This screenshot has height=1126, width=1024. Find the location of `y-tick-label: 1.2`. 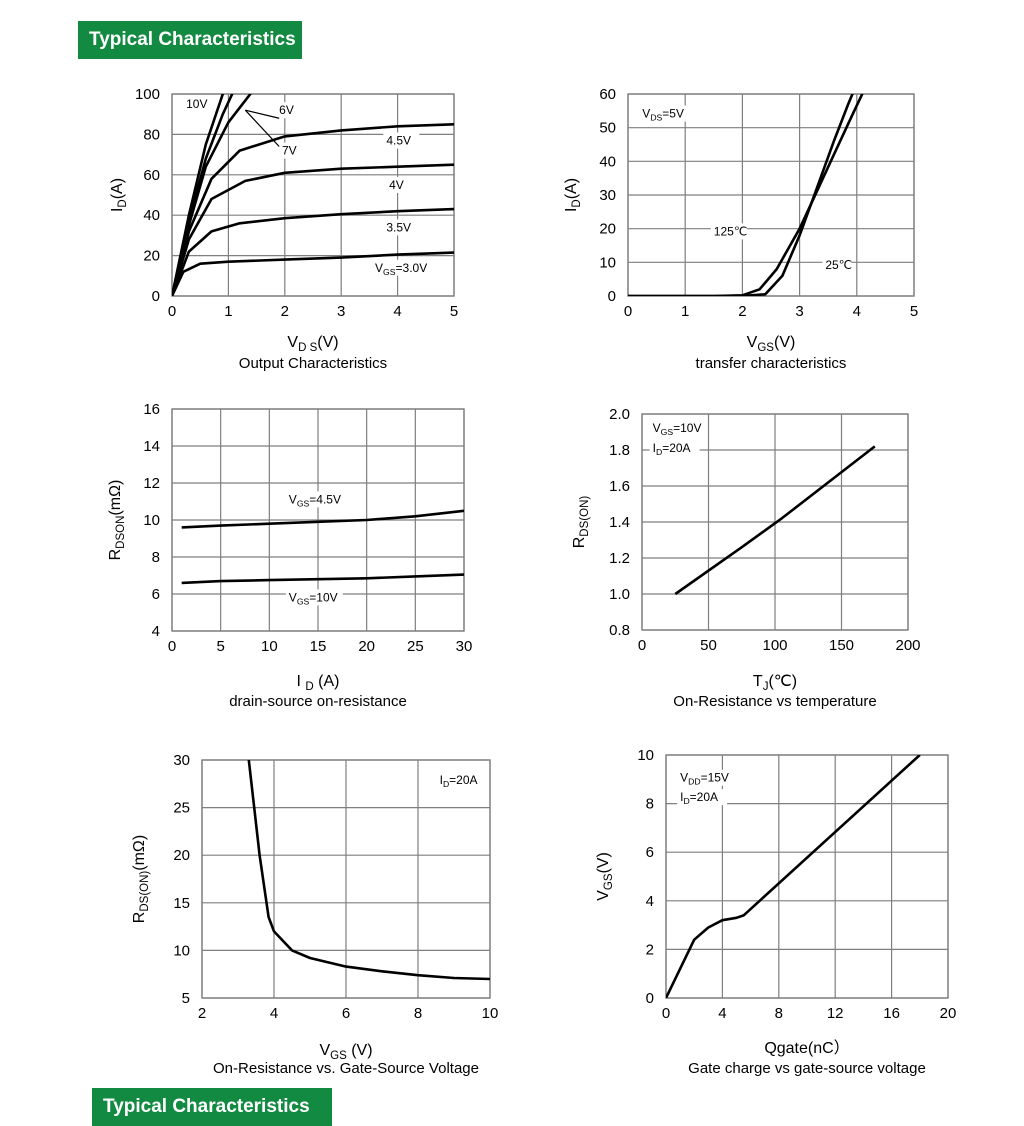

y-tick-label: 1.2 is located at coordinates (619, 558).